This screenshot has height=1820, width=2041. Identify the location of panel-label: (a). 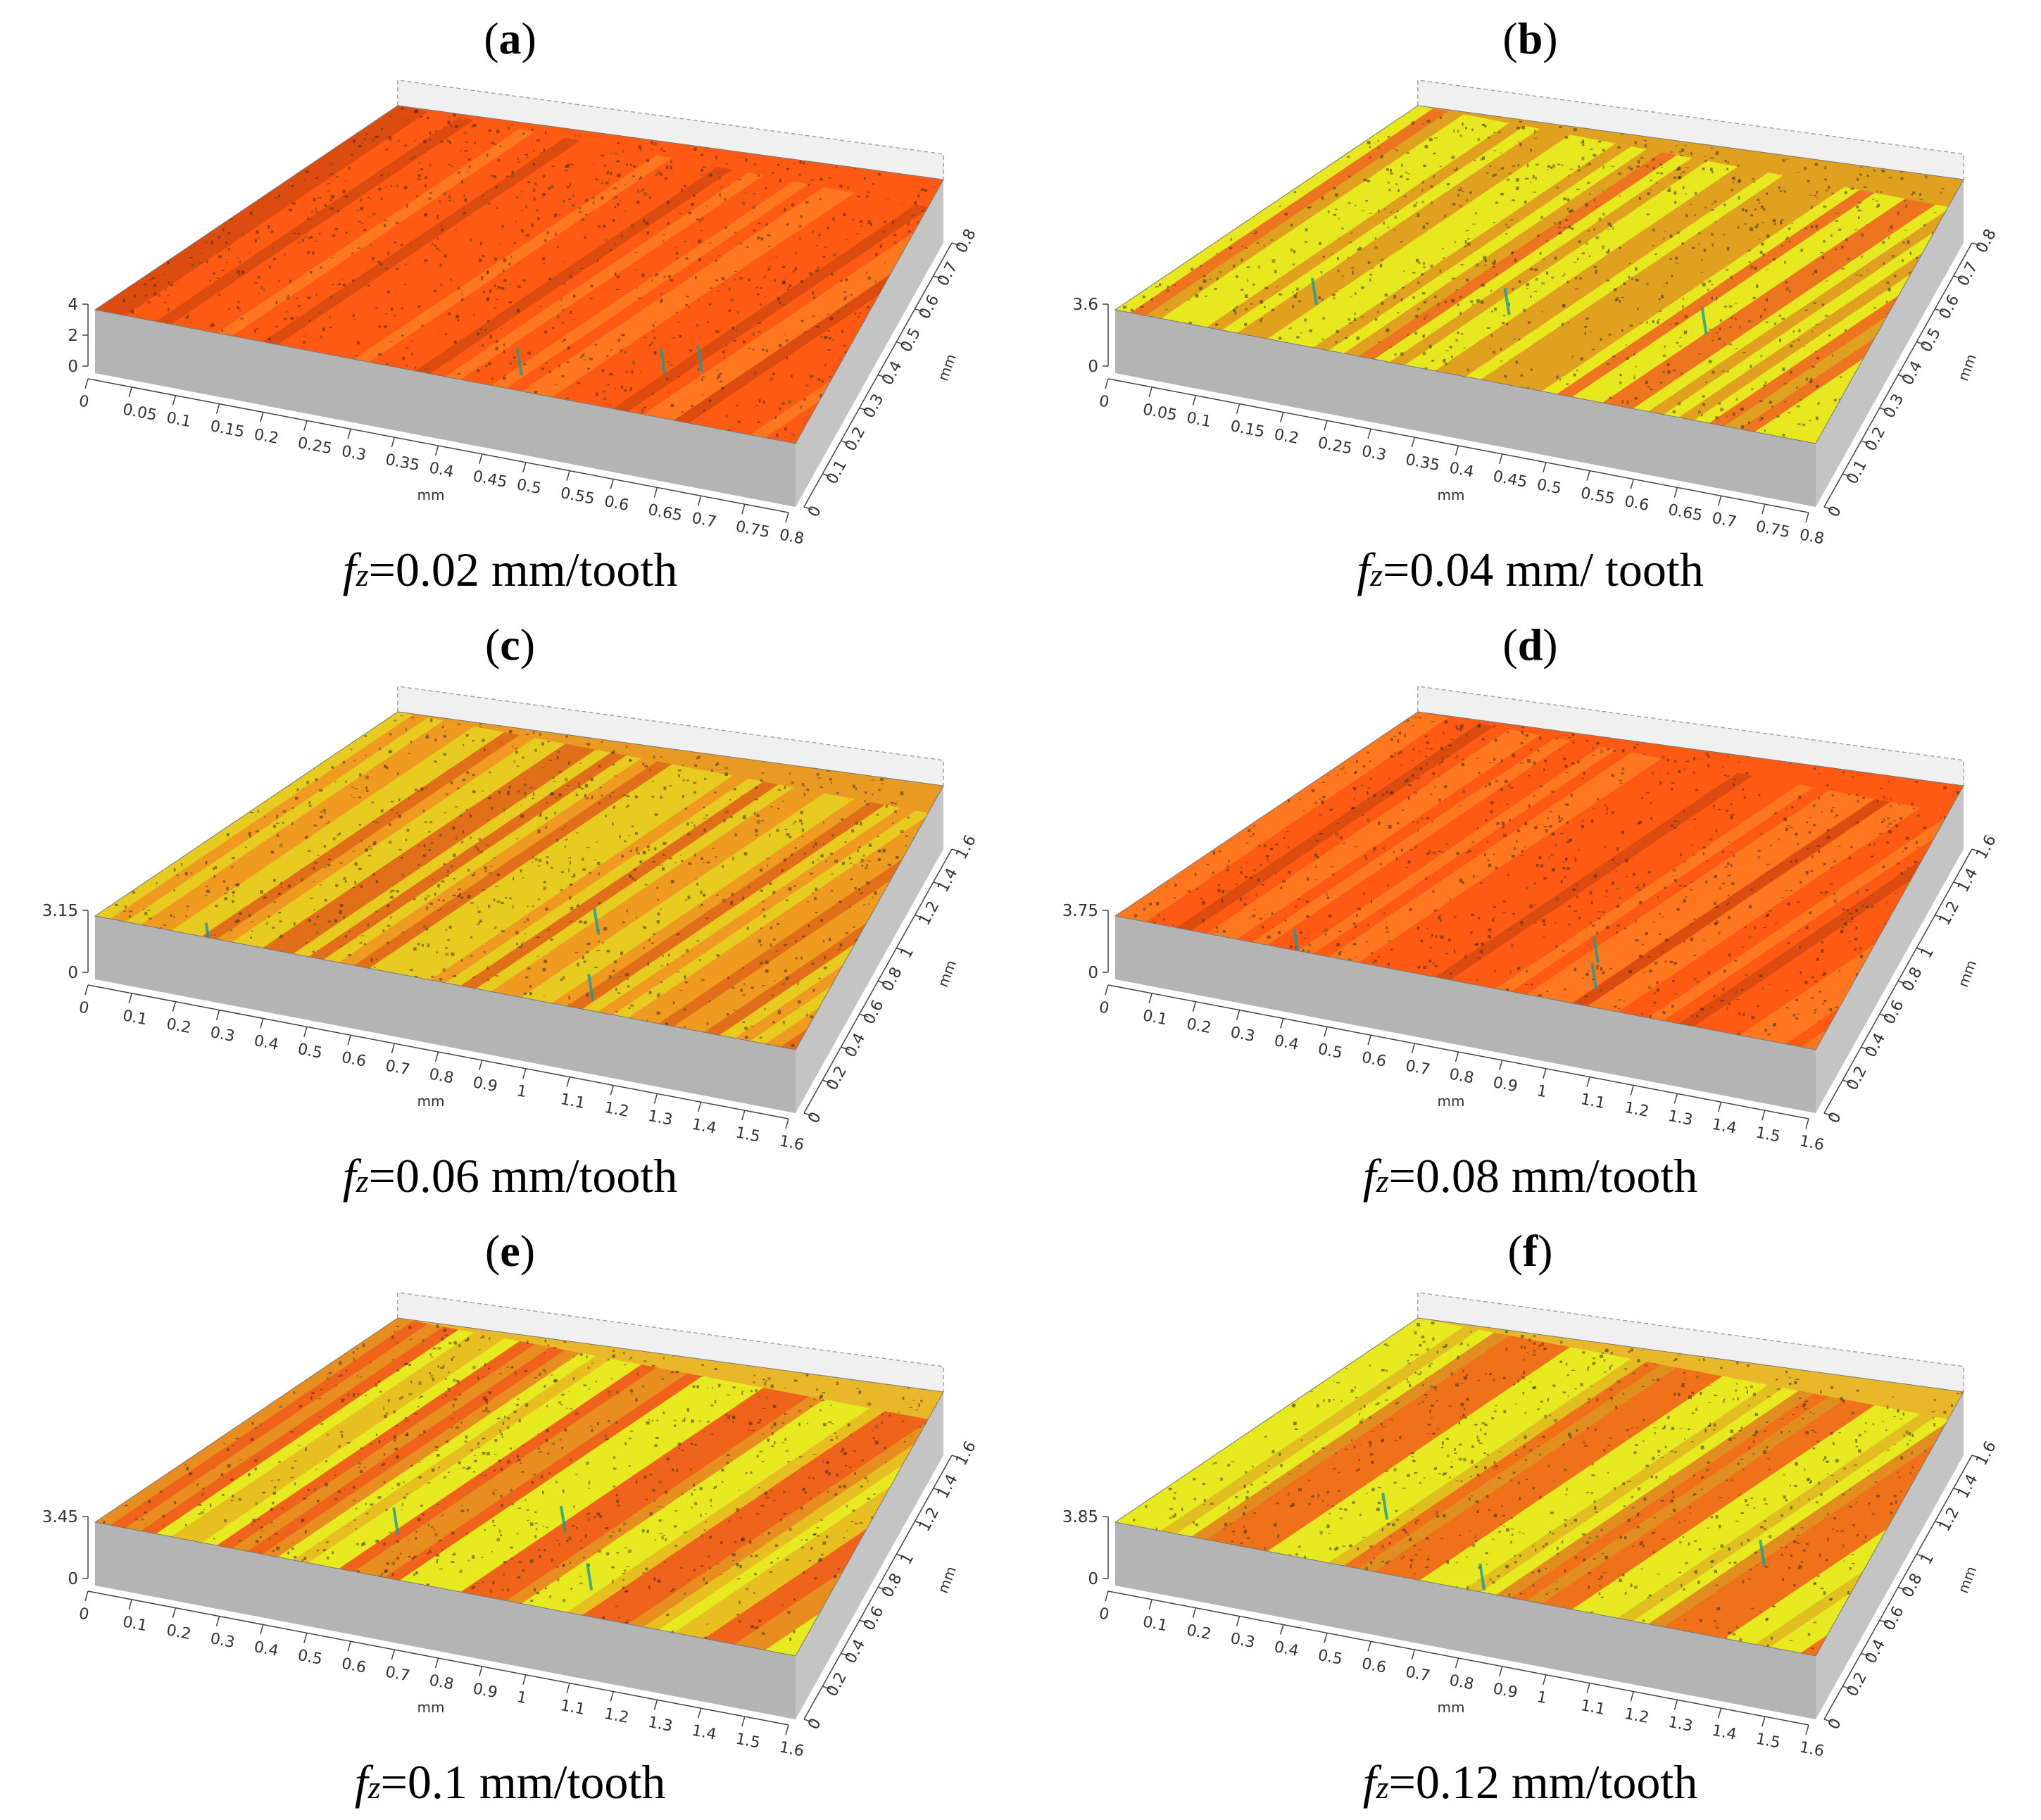
(510, 38).